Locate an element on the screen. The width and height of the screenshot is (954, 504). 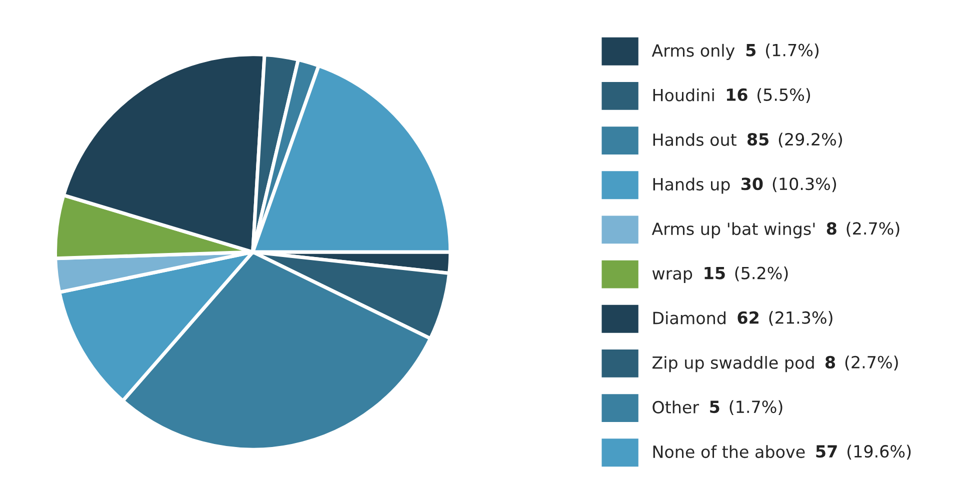
data-label: 16 (5.5%) is located at coordinates (768, 95).